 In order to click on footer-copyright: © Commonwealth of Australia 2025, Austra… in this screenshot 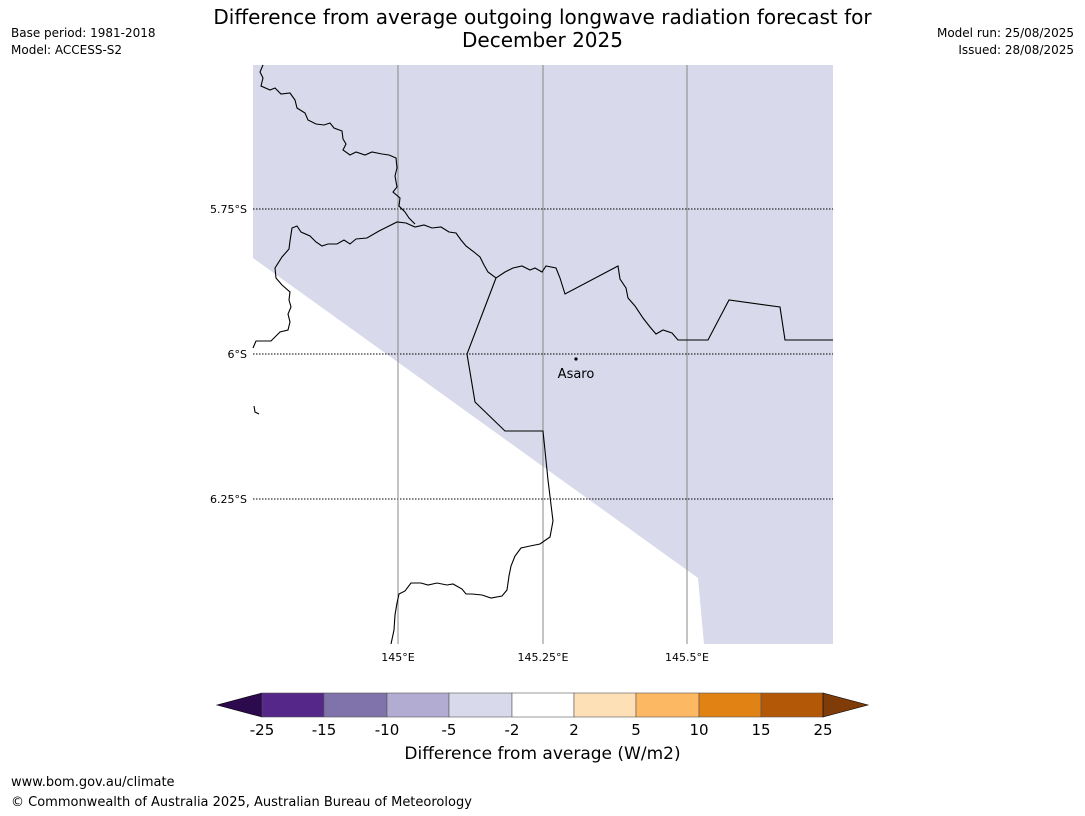, I will do `click(241, 802)`.